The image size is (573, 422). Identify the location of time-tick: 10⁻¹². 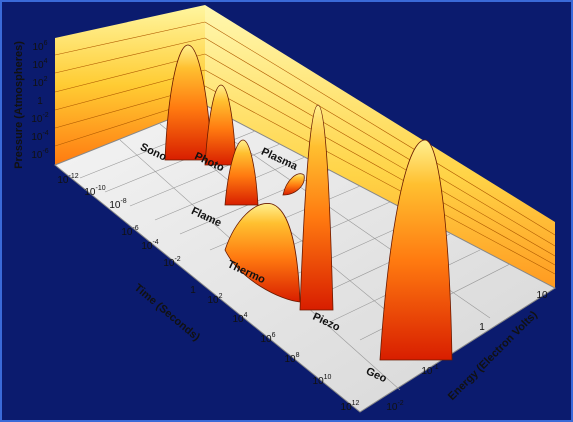
(67, 179).